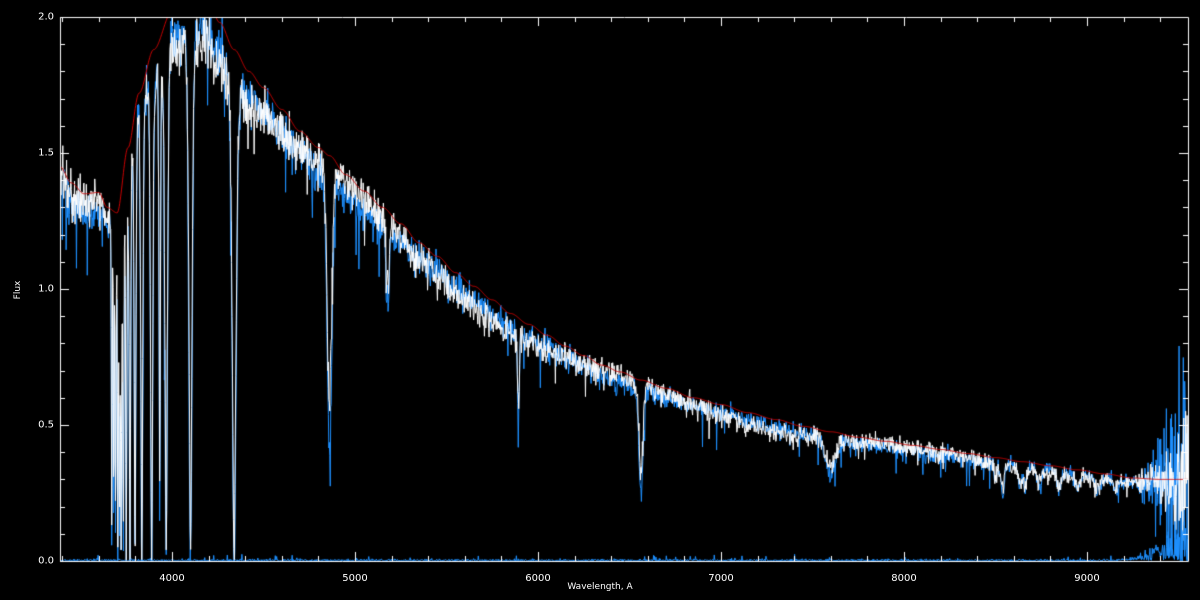  I want to click on y-tick-label: 1.0, so click(46, 289).